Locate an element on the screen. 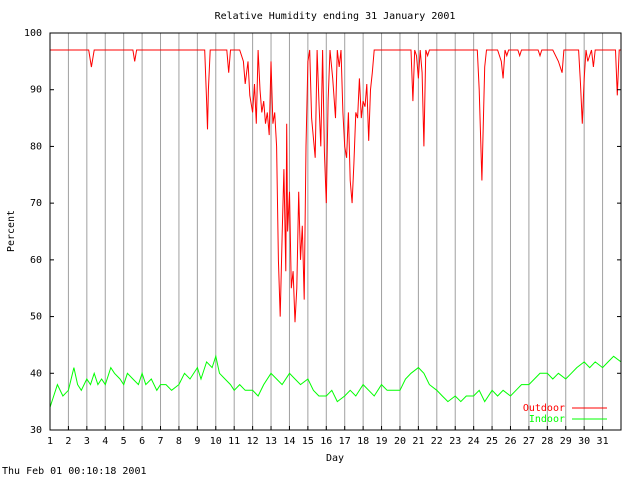 This screenshot has height=480, width=640. y-tick-label: 90 is located at coordinates (36, 90).